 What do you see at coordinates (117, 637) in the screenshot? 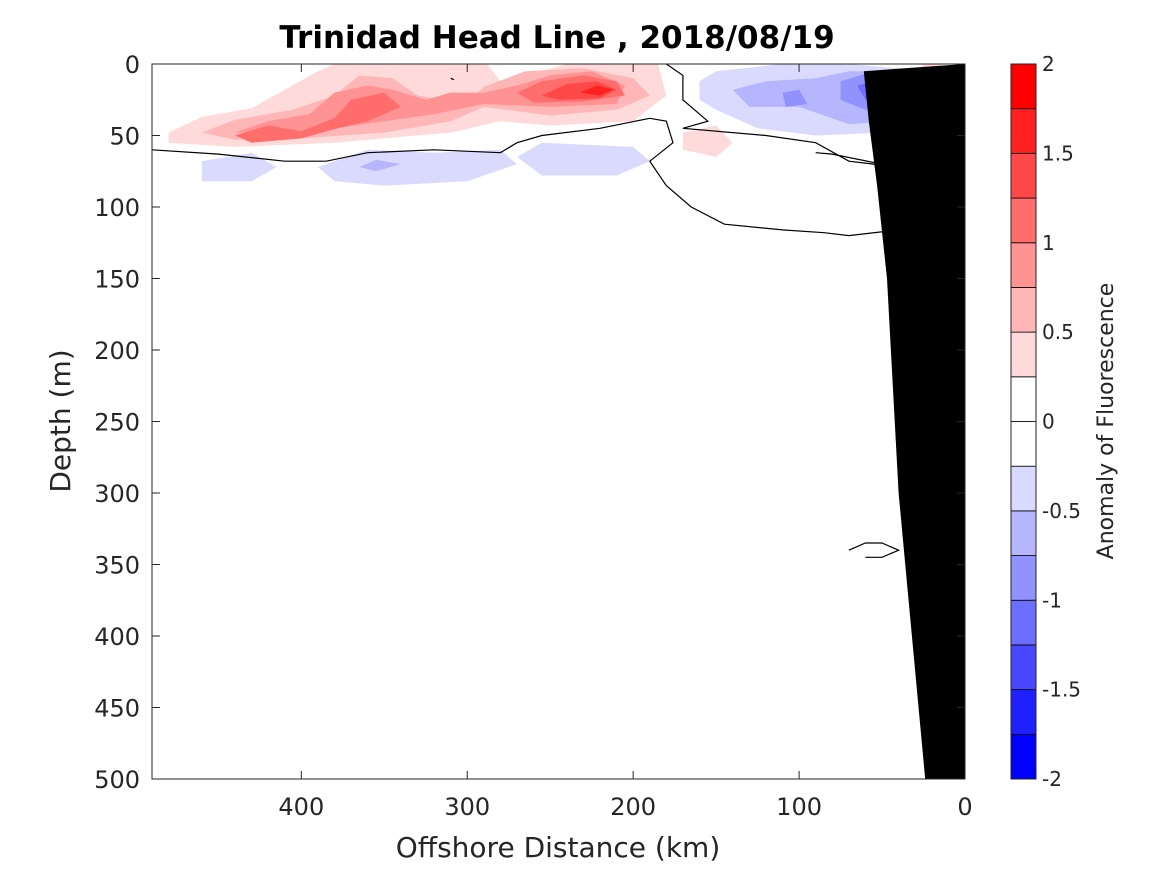
I see `y-tick-label: 400` at bounding box center [117, 637].